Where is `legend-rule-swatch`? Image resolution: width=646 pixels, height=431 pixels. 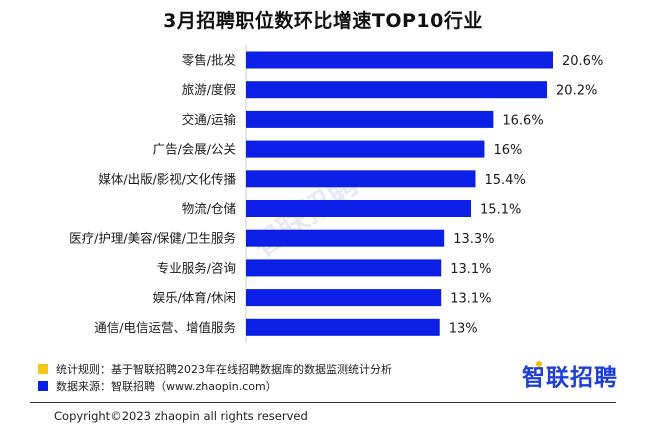
legend-rule-swatch is located at coordinates (43, 369).